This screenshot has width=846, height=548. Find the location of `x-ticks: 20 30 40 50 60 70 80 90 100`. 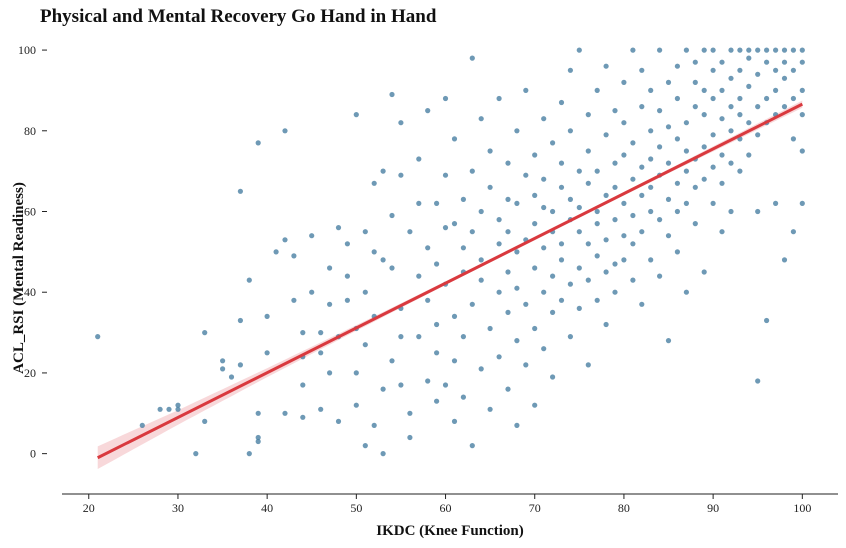

x-ticks: 20 30 40 50 60 70 80 90 100 is located at coordinates (447, 504).